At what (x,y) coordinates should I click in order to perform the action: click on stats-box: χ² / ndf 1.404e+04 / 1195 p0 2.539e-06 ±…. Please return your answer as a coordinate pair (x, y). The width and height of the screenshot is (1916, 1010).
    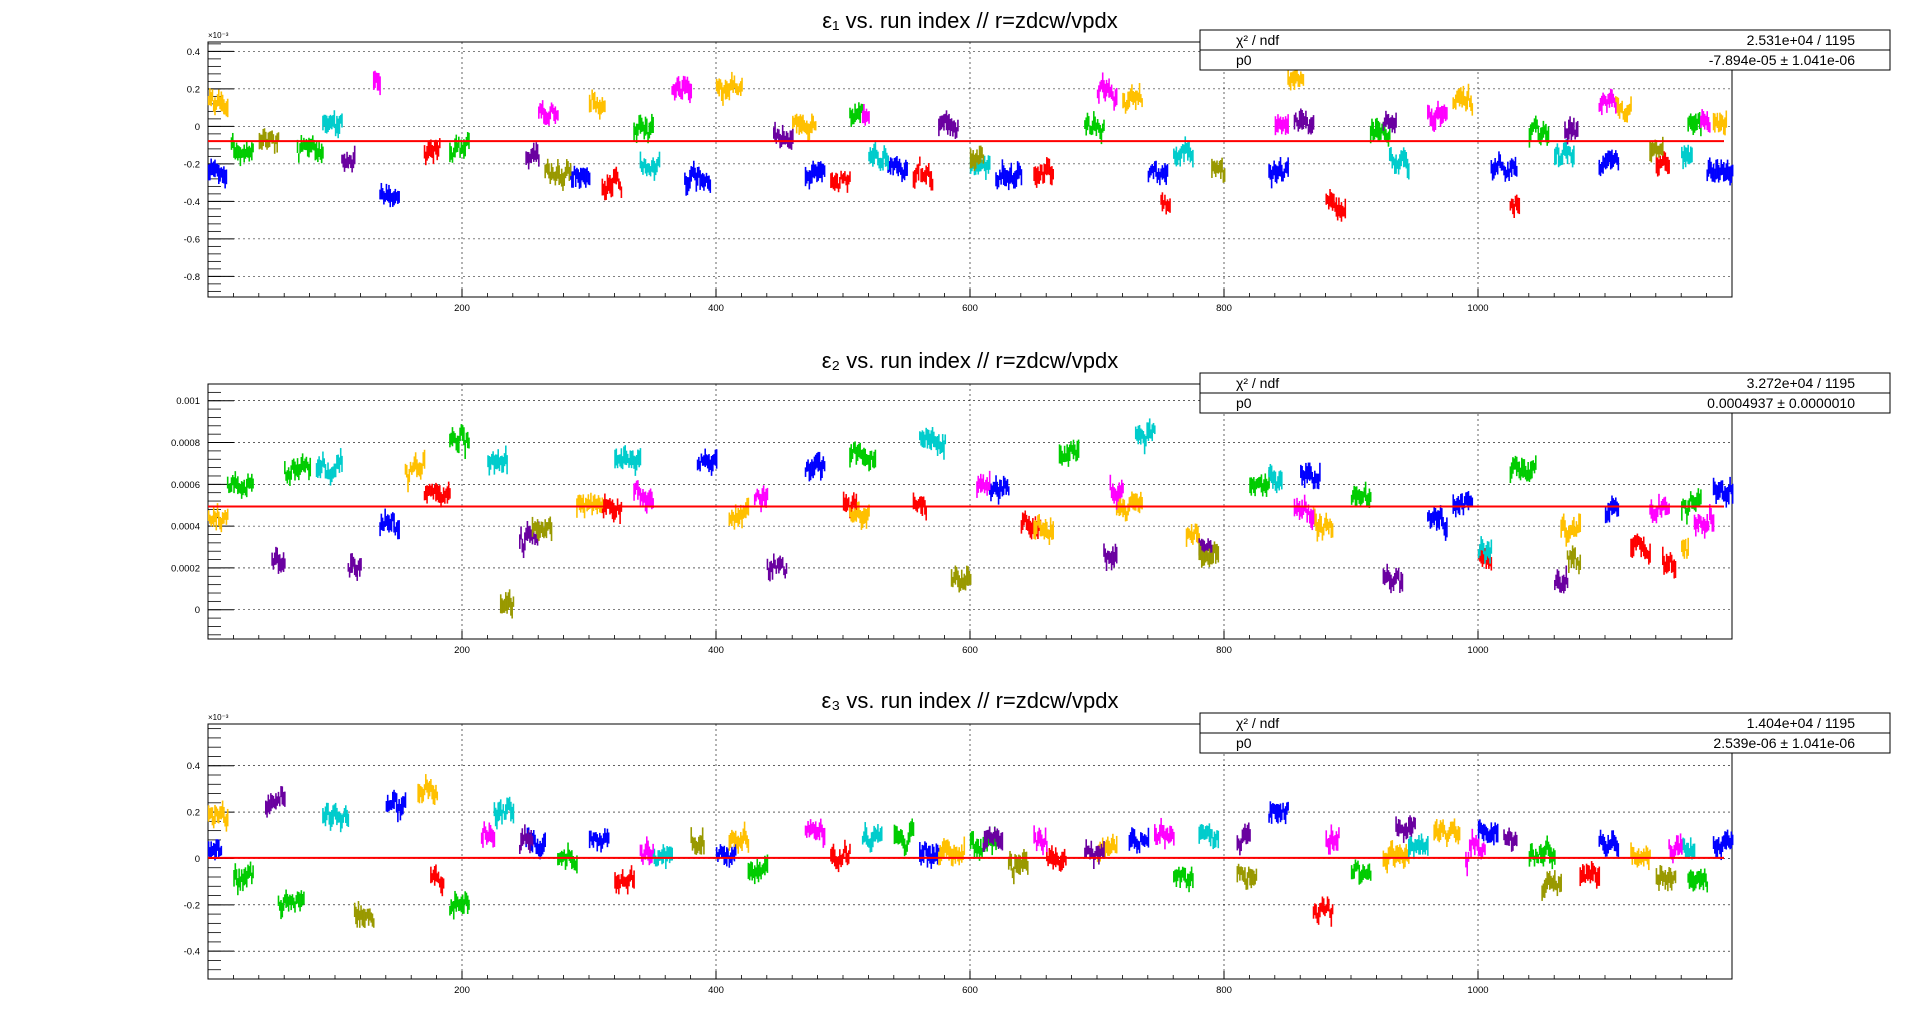
    Looking at the image, I should click on (1545, 733).